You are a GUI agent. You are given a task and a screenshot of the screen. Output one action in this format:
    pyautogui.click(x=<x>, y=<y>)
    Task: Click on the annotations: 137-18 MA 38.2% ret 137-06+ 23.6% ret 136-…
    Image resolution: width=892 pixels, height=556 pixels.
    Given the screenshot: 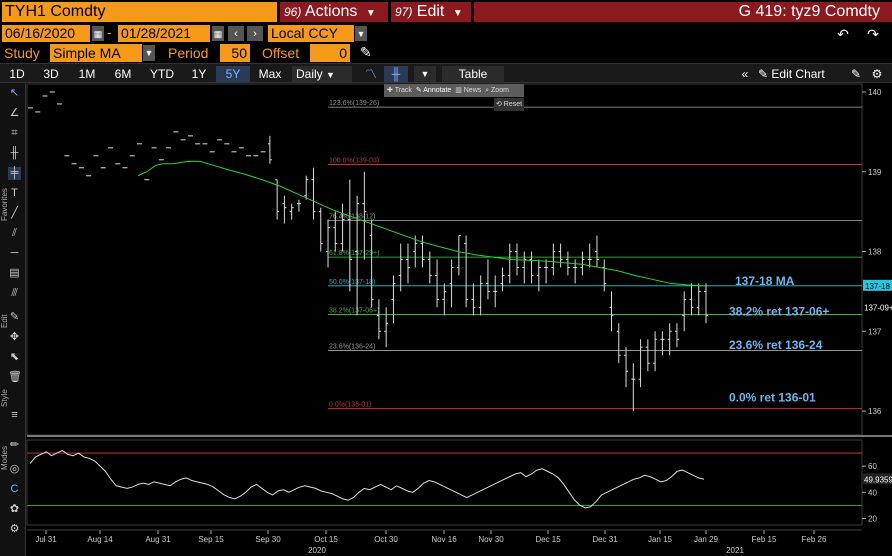 What is the action you would take?
    pyautogui.click(x=779, y=339)
    